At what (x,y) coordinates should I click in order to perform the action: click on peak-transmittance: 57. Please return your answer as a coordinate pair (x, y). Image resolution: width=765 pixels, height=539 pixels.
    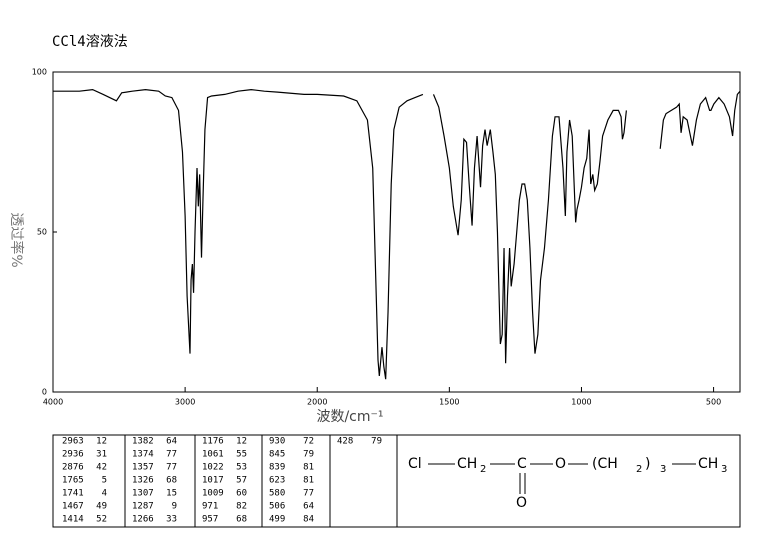
    Looking at the image, I should click on (241, 481).